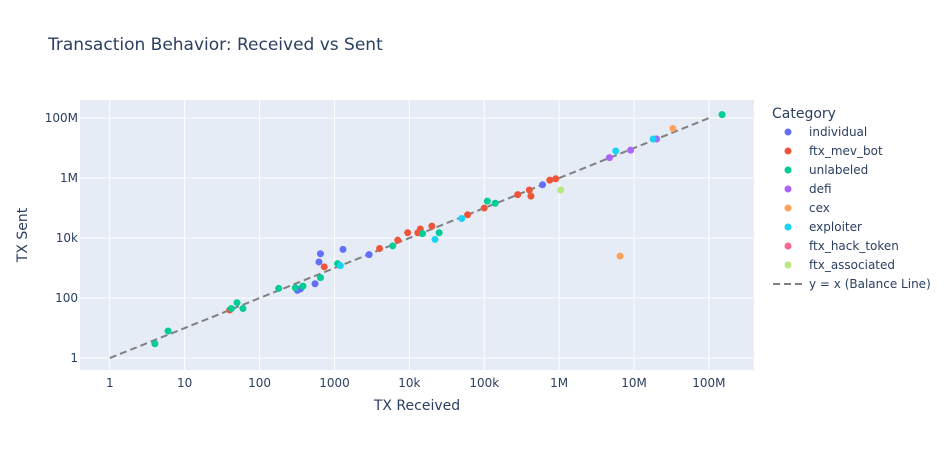 The width and height of the screenshot is (950, 450). I want to click on data-point-ftx-associated, so click(561, 190).